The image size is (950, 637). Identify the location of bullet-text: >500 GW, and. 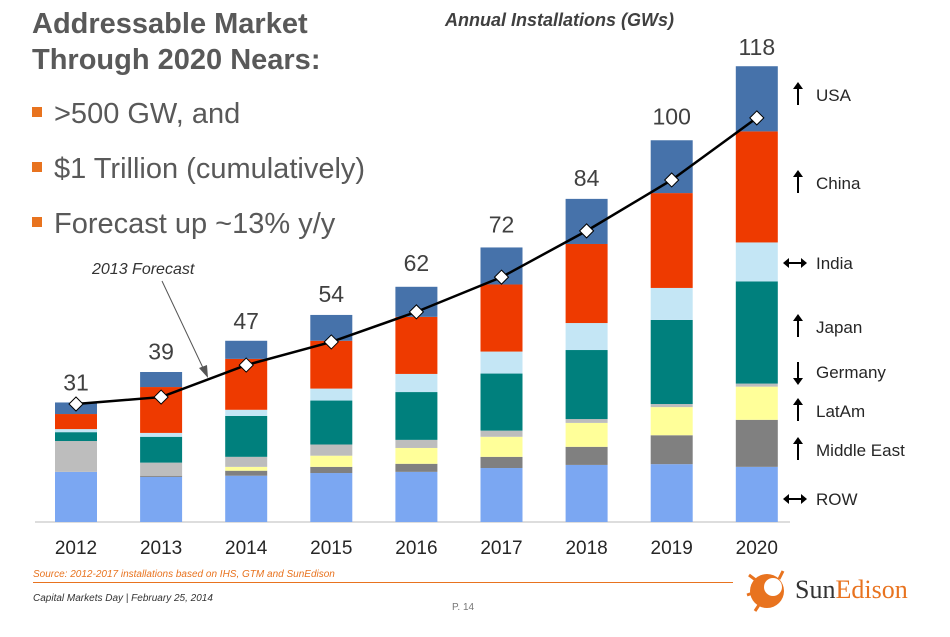
(147, 114).